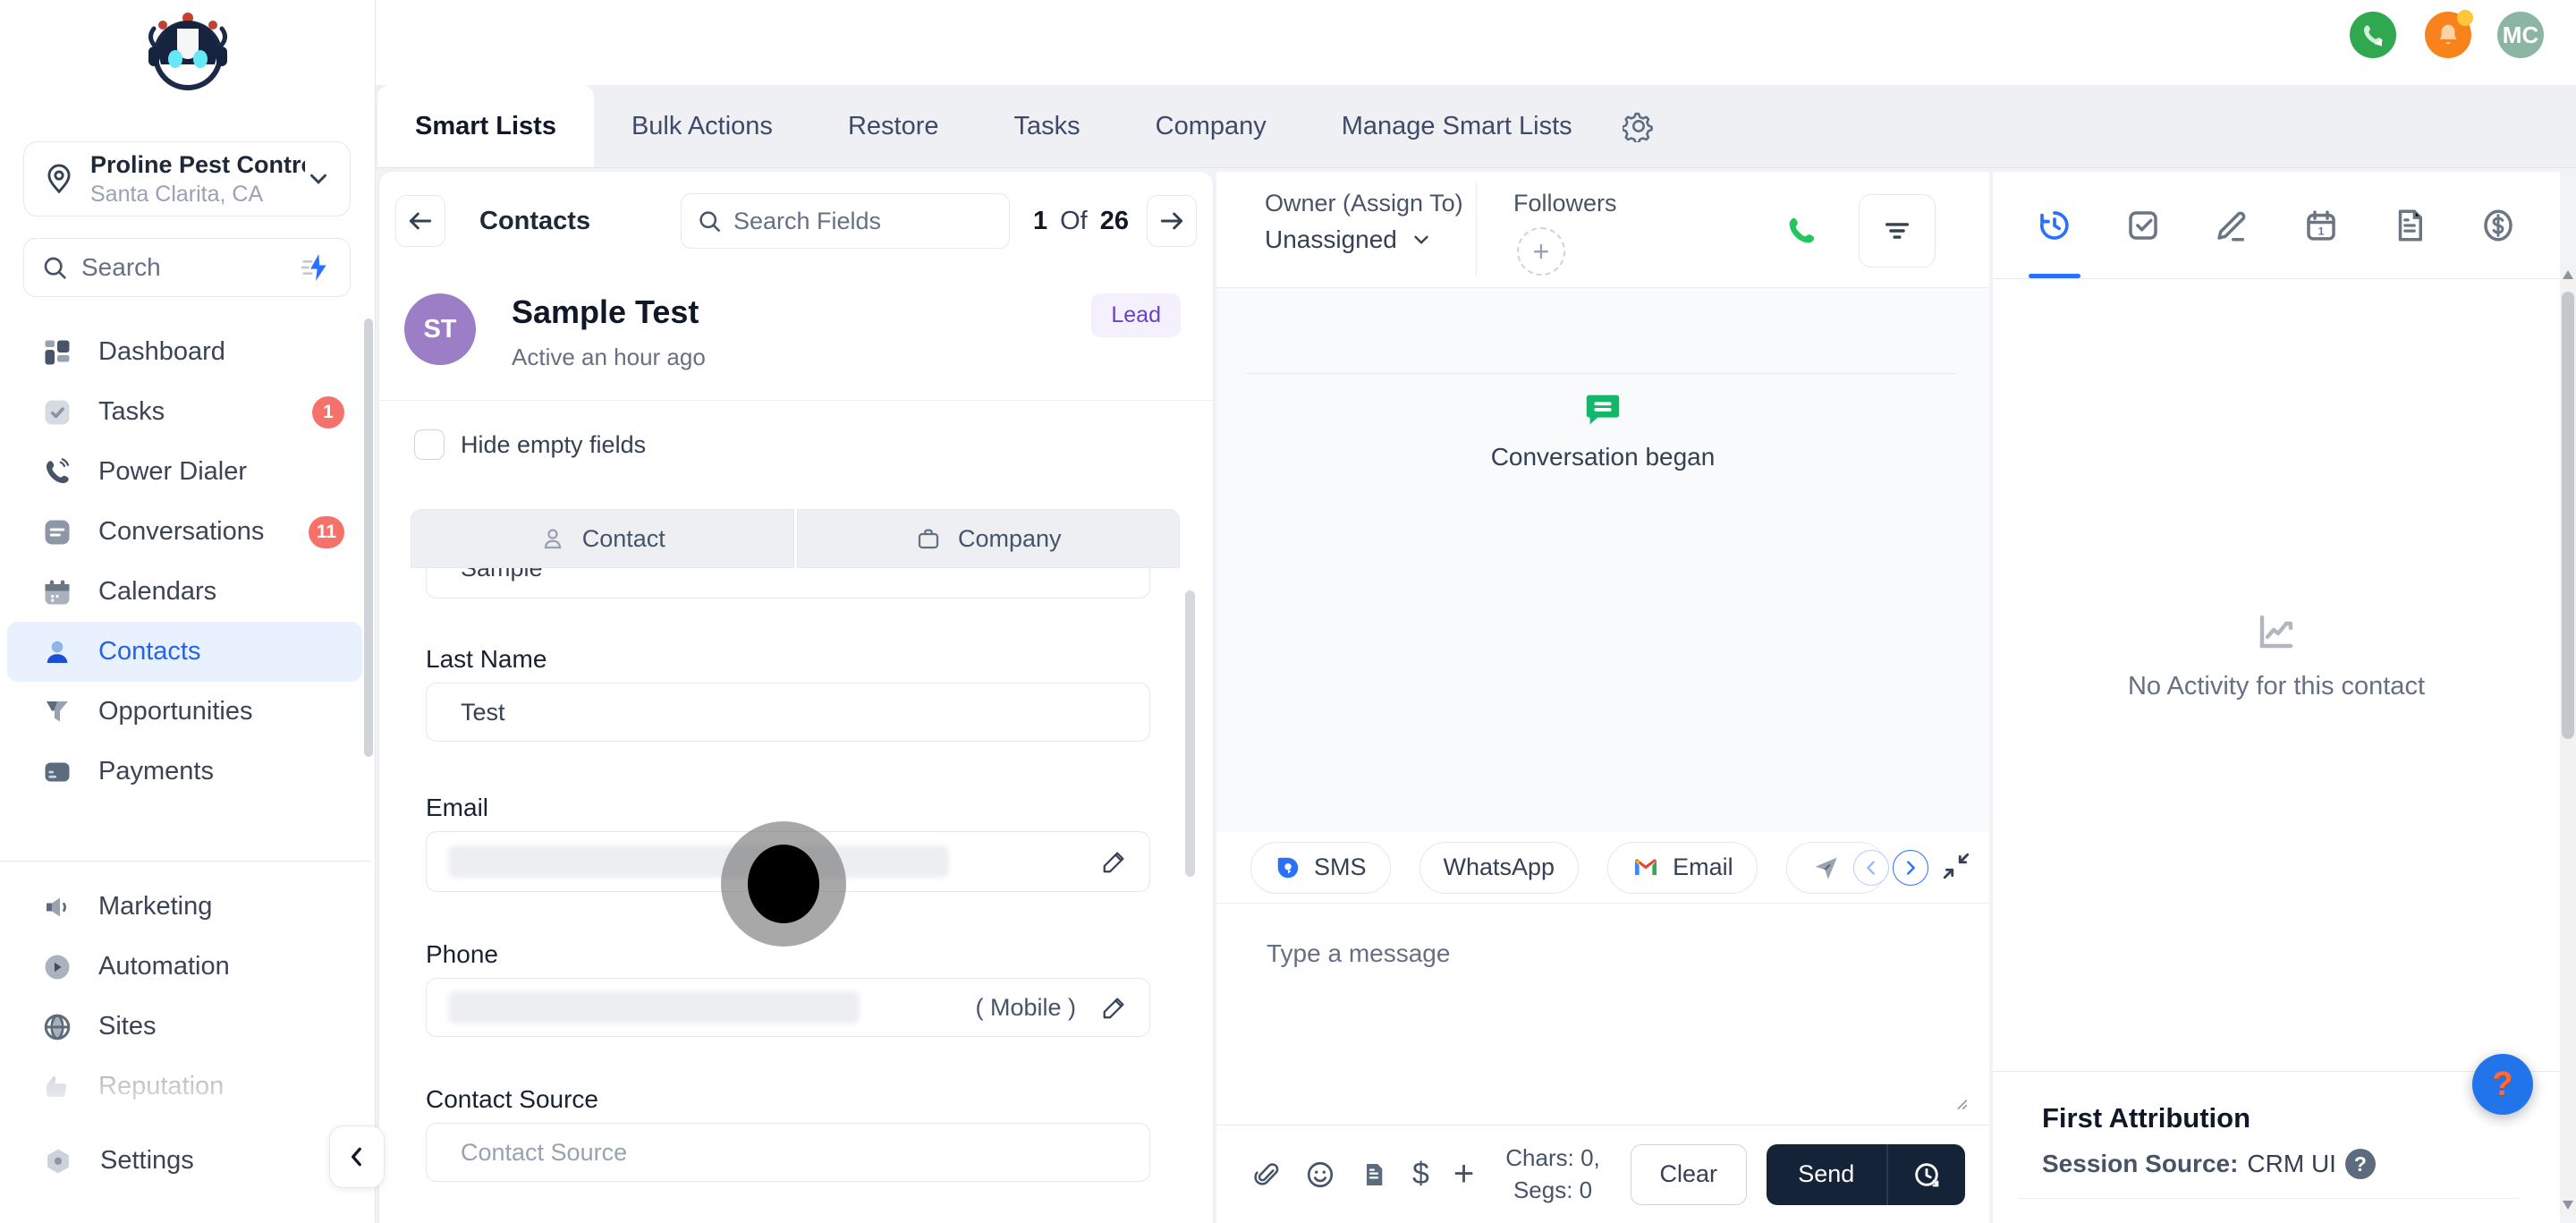  What do you see at coordinates (512, 1099) in the screenshot?
I see `contact-source-label: Contact Source` at bounding box center [512, 1099].